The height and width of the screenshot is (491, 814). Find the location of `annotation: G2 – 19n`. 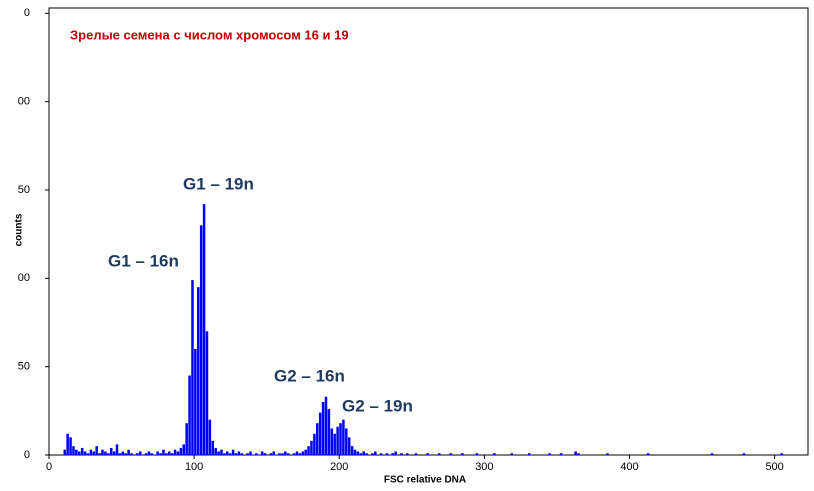

annotation: G2 – 19n is located at coordinates (377, 405).